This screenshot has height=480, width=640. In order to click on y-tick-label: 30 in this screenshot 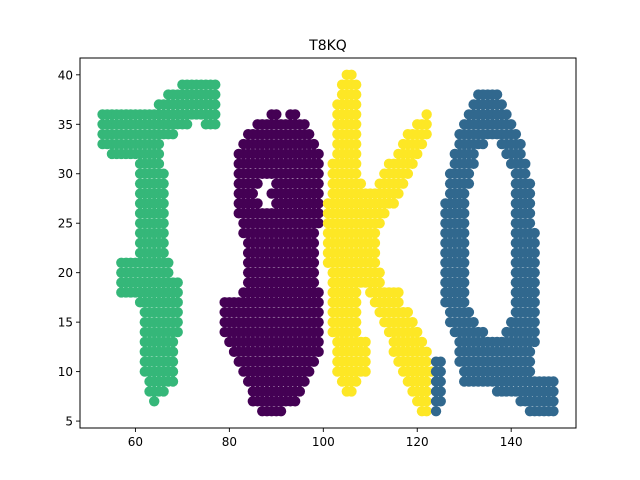, I will do `click(65, 174)`.